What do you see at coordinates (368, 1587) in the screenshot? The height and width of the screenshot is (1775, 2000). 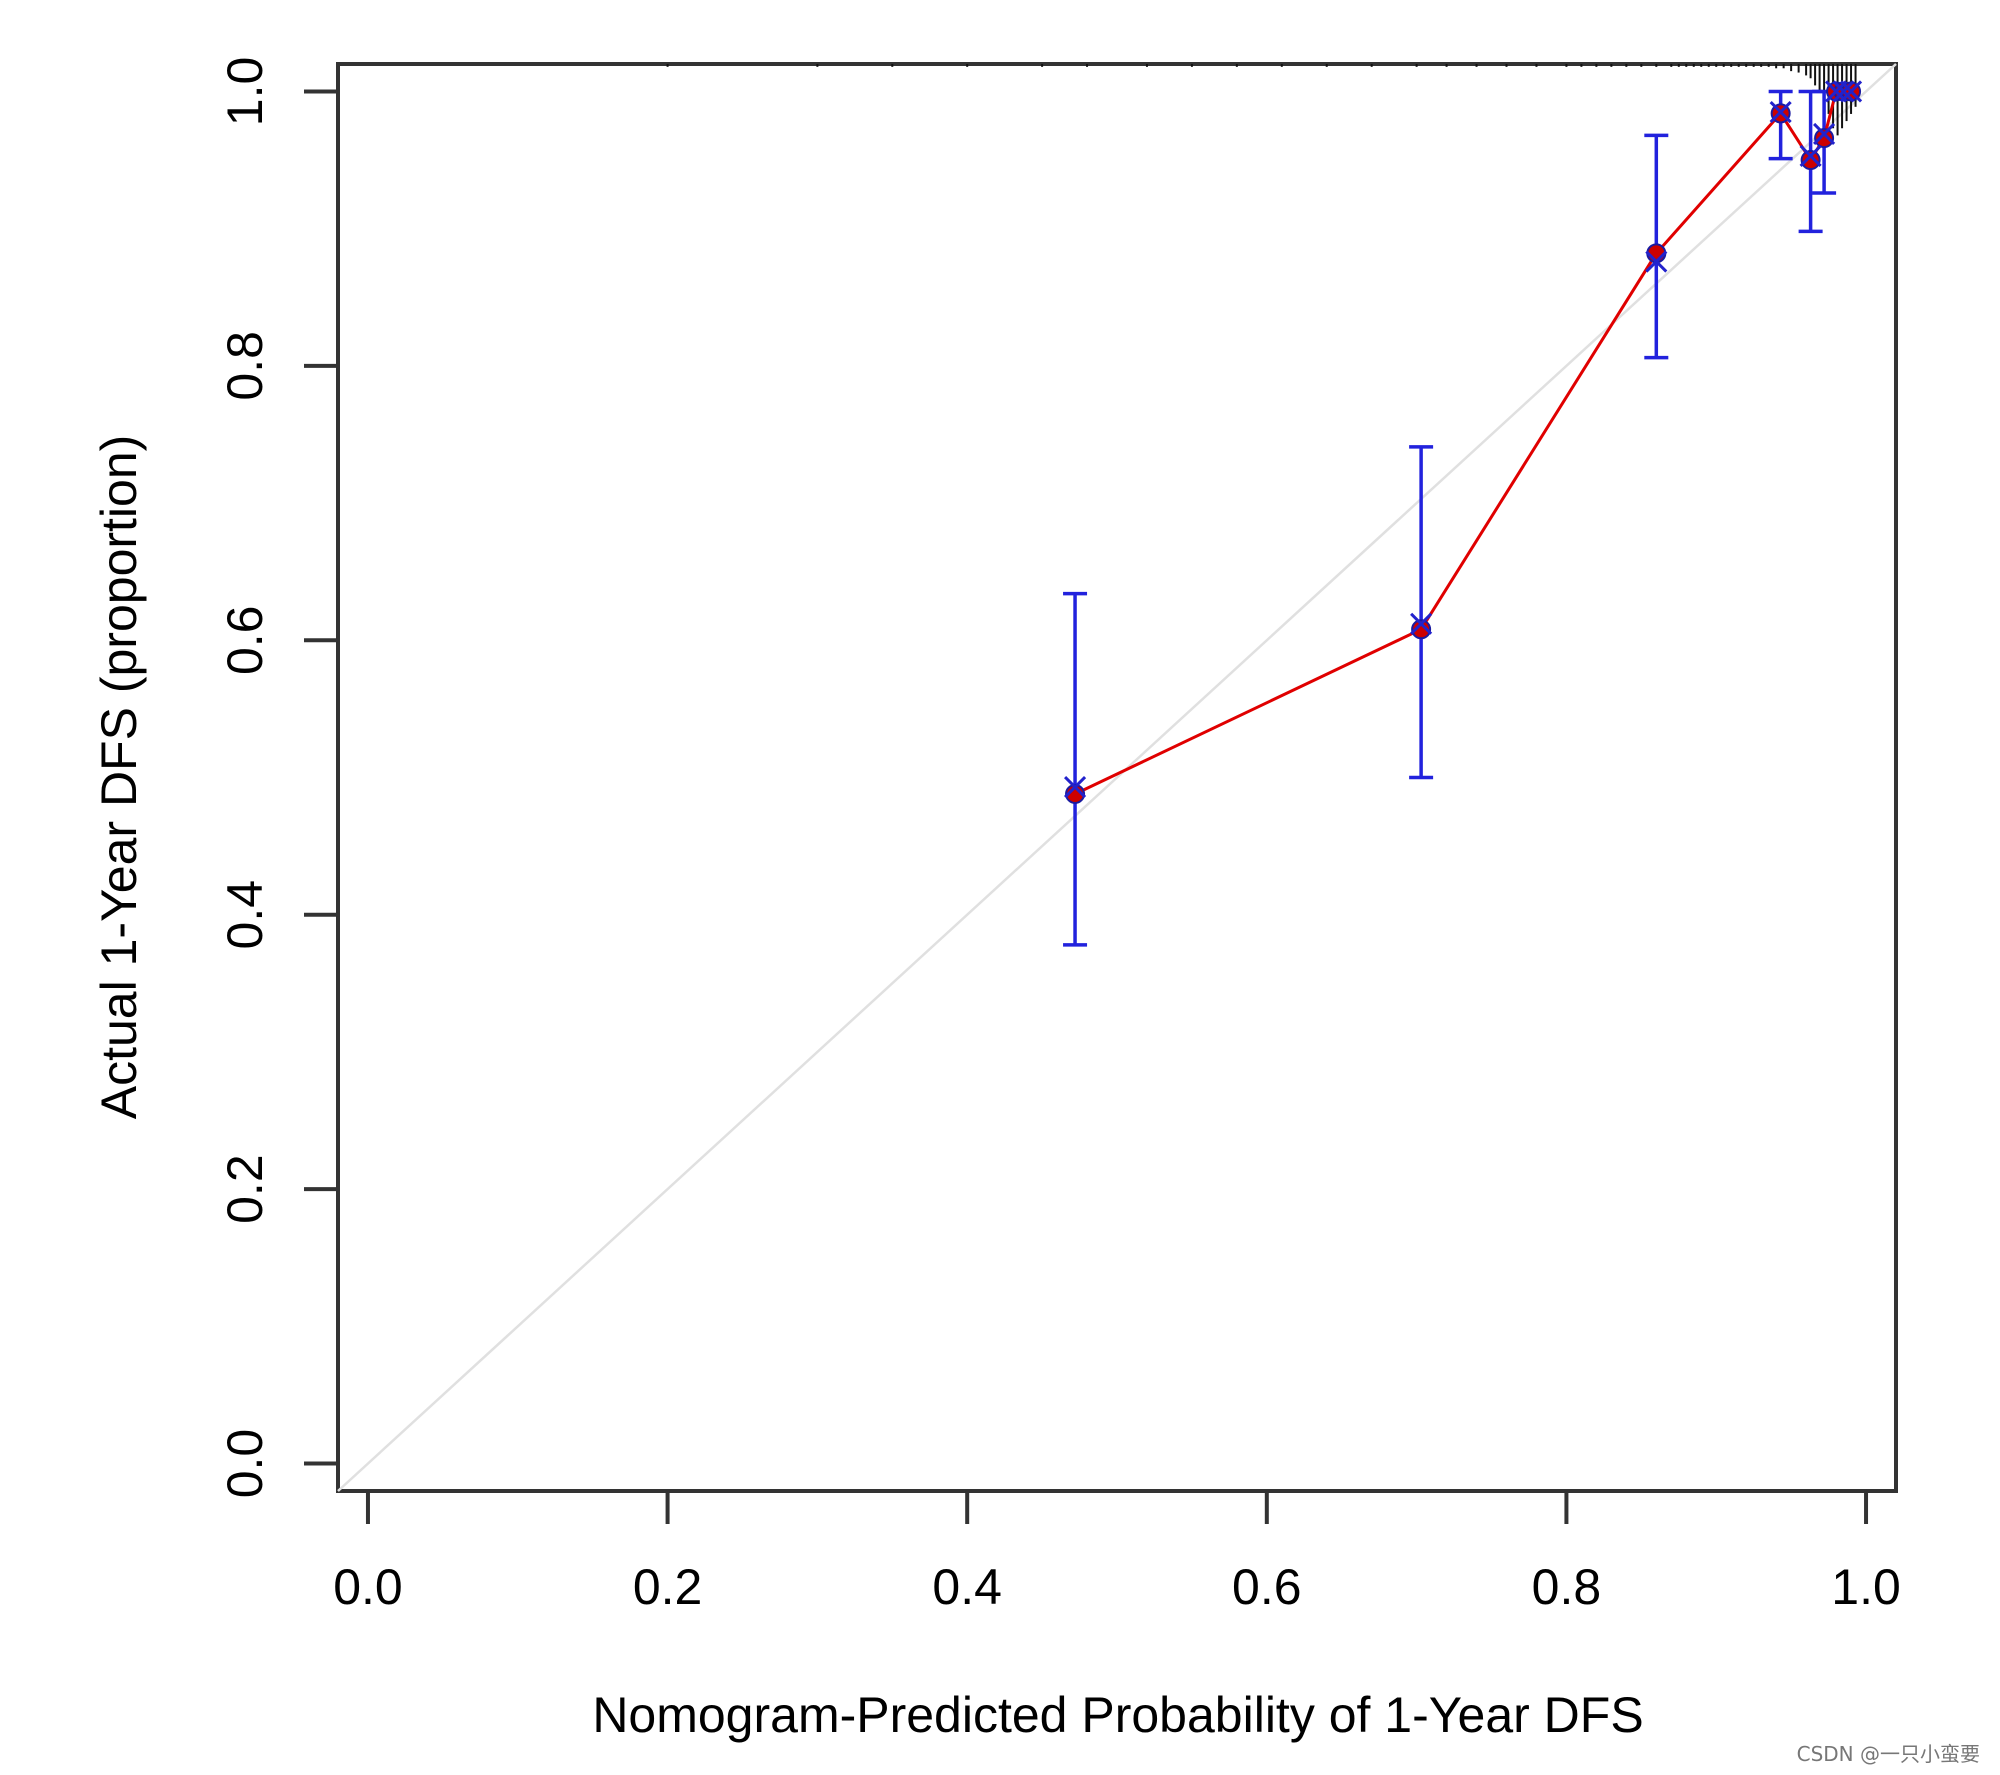 I see `x-tick-label: 0.0` at bounding box center [368, 1587].